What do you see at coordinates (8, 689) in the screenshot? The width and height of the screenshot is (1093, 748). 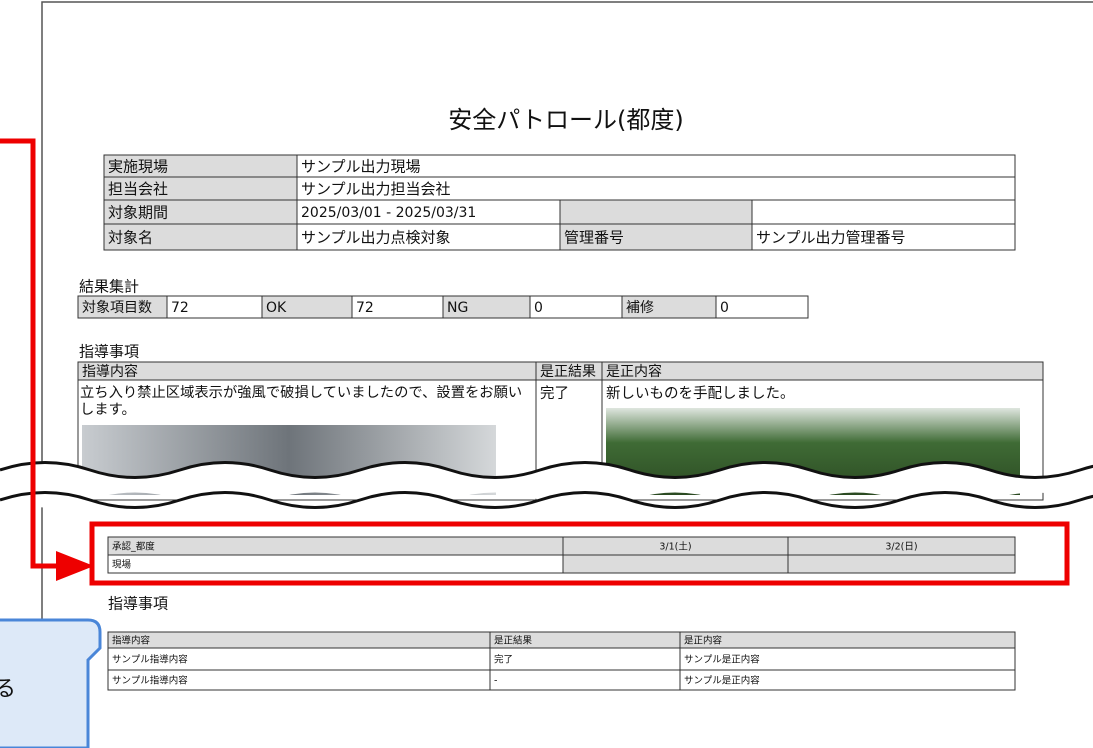 I see `callout-text: る` at bounding box center [8, 689].